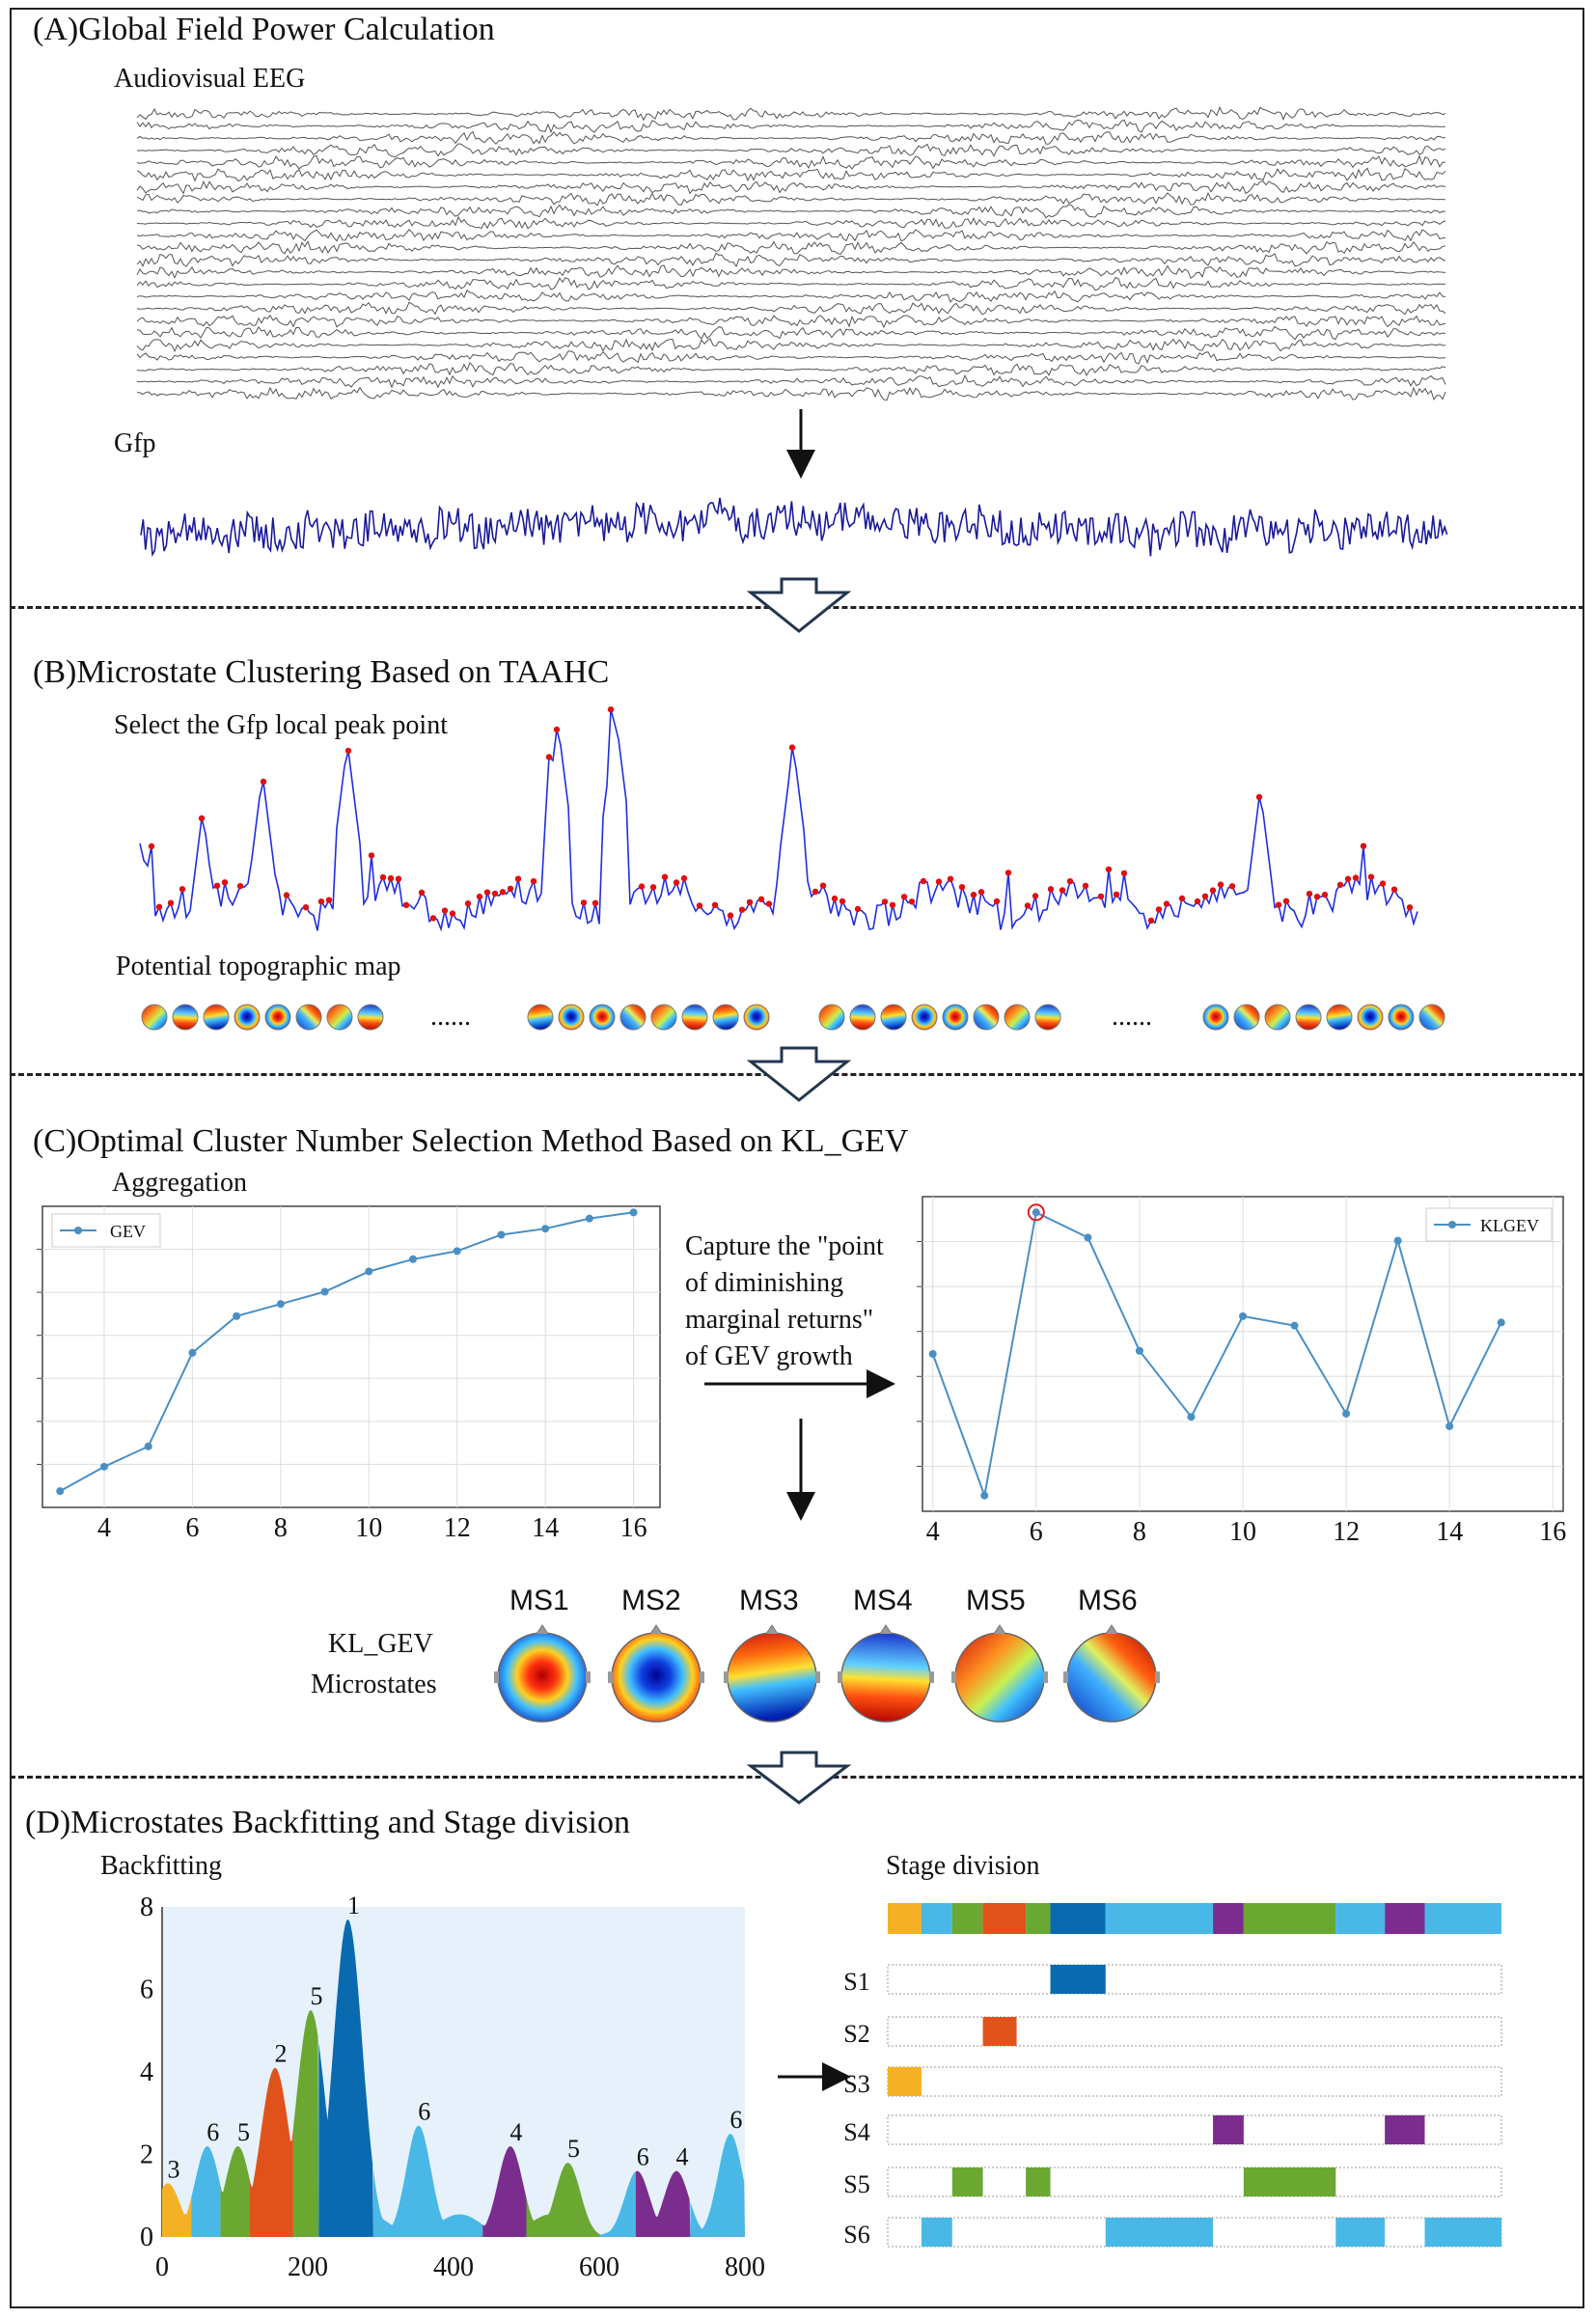 This screenshot has width=1596, height=2319. I want to click on ms-name-1: MS1, so click(539, 1600).